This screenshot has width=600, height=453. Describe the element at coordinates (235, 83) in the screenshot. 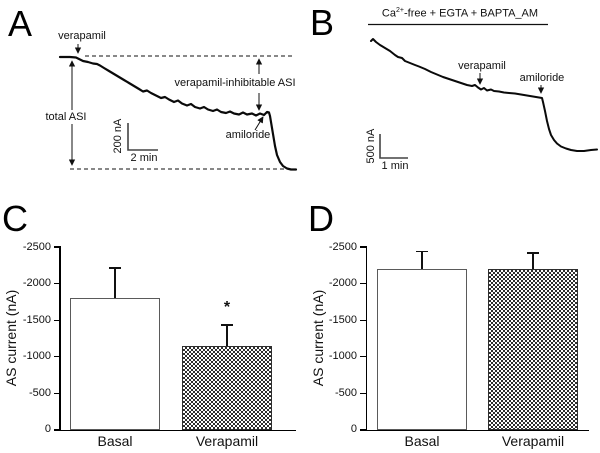

I see `verapamil-inhibitable-label: verapamil-inhibitable ASI` at that location.